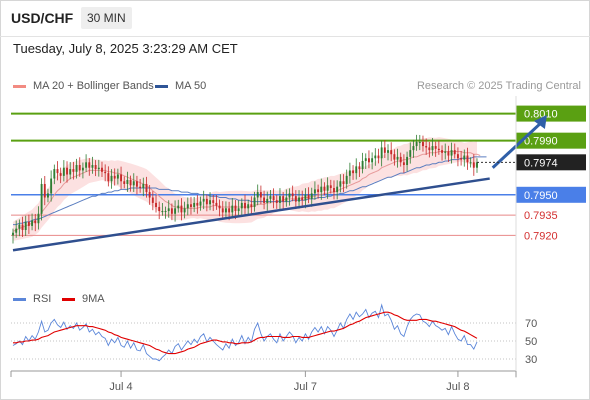 This screenshot has width=590, height=400. I want to click on legend-ma9: 9MA, so click(83, 299).